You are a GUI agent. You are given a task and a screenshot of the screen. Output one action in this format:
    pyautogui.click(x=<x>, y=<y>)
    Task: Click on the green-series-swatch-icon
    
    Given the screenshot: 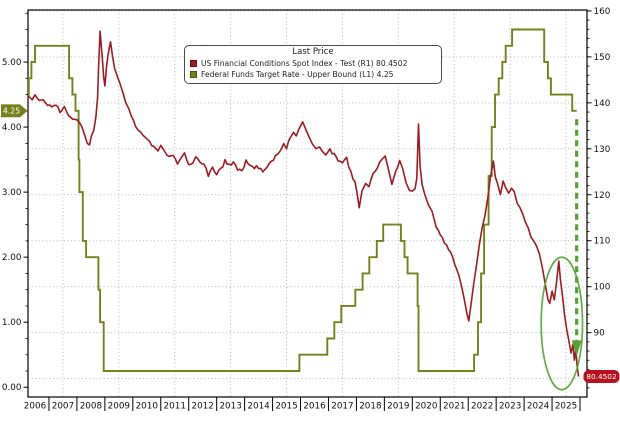 What is the action you would take?
    pyautogui.click(x=193, y=74)
    